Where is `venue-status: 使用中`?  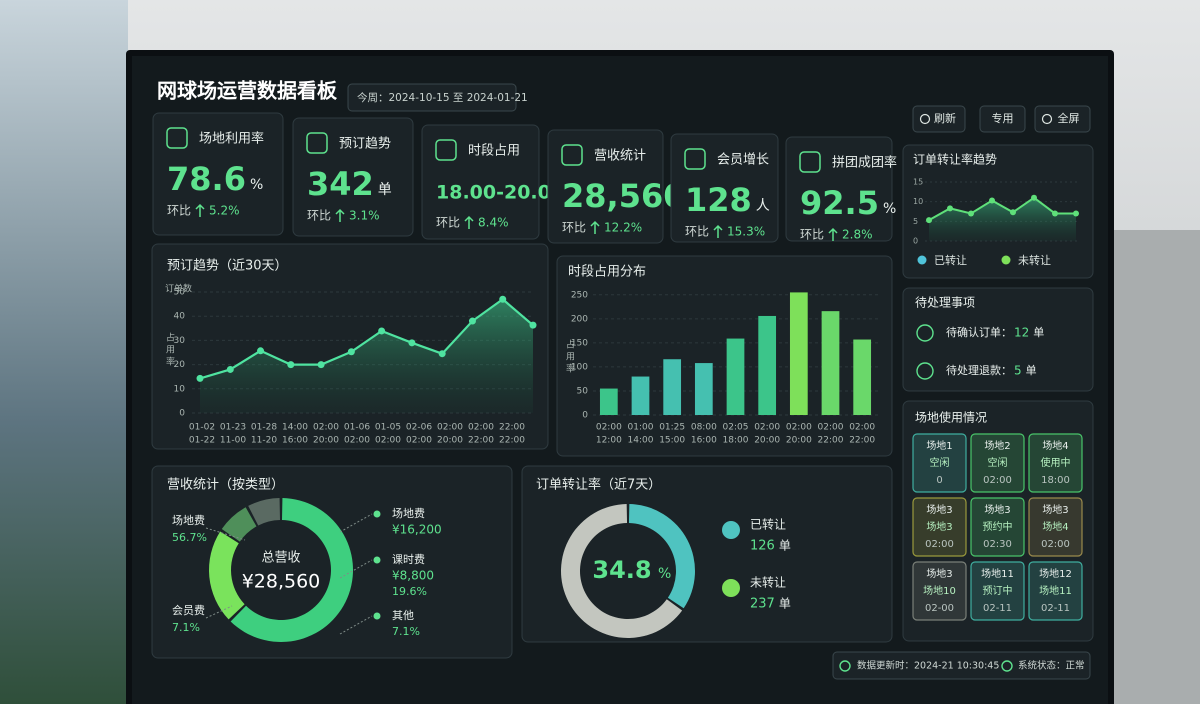
venue-status: 使用中 is located at coordinates (1056, 462).